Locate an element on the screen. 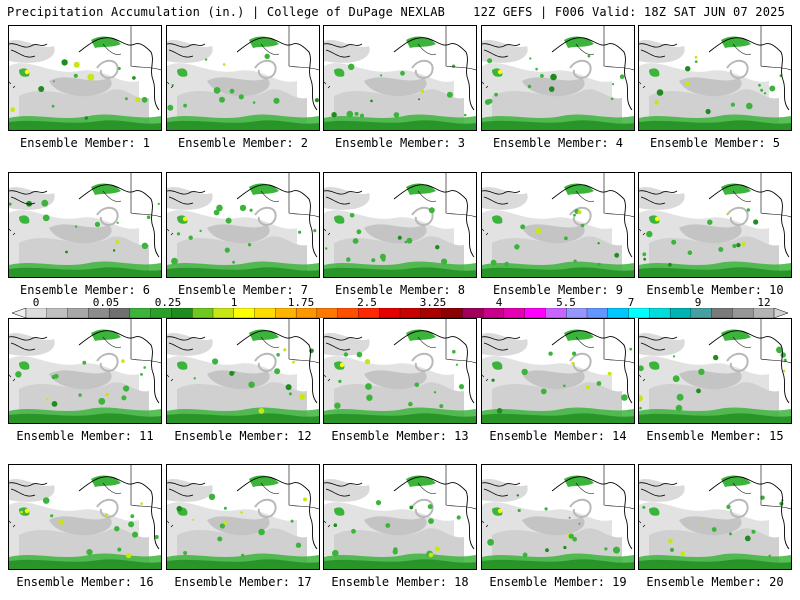 The height and width of the screenshot is (600, 800). ensemble-member-label: Ensemble Member: 1 is located at coordinates (85, 143).